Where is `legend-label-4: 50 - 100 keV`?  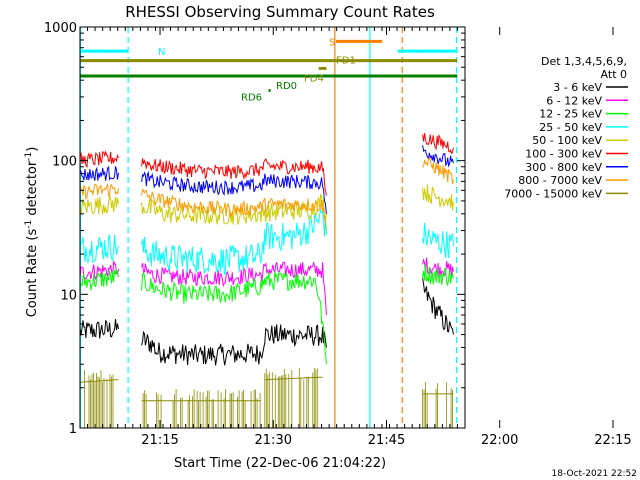
legend-label-4: 50 - 100 keV is located at coordinates (567, 140).